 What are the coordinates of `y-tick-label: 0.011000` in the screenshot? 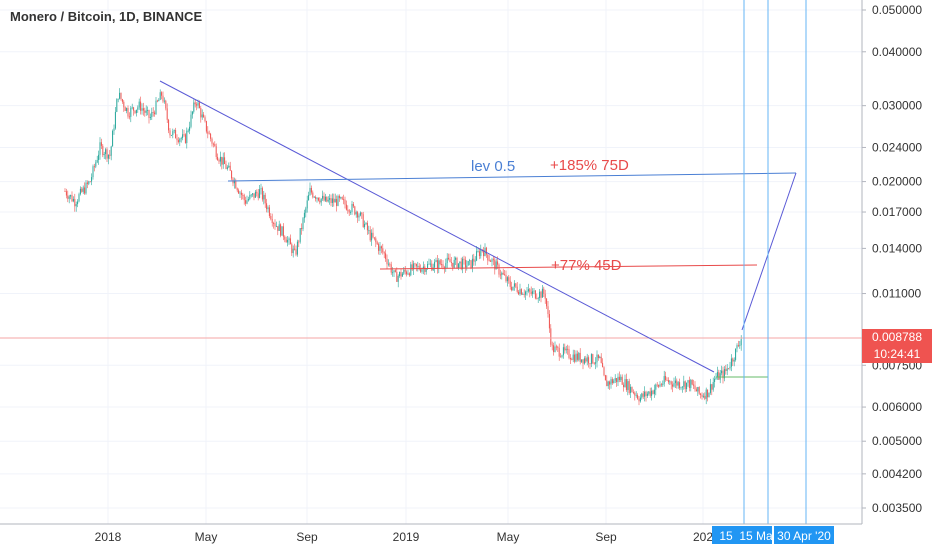 It's located at (896, 294).